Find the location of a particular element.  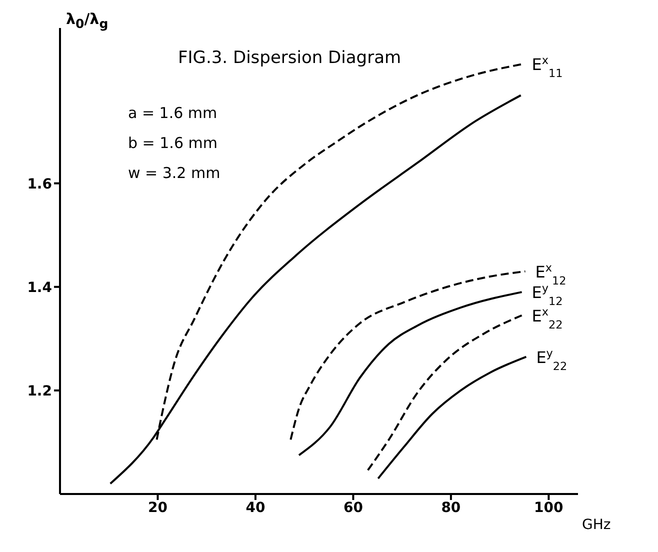

x-tick-label: 60 is located at coordinates (353, 508).